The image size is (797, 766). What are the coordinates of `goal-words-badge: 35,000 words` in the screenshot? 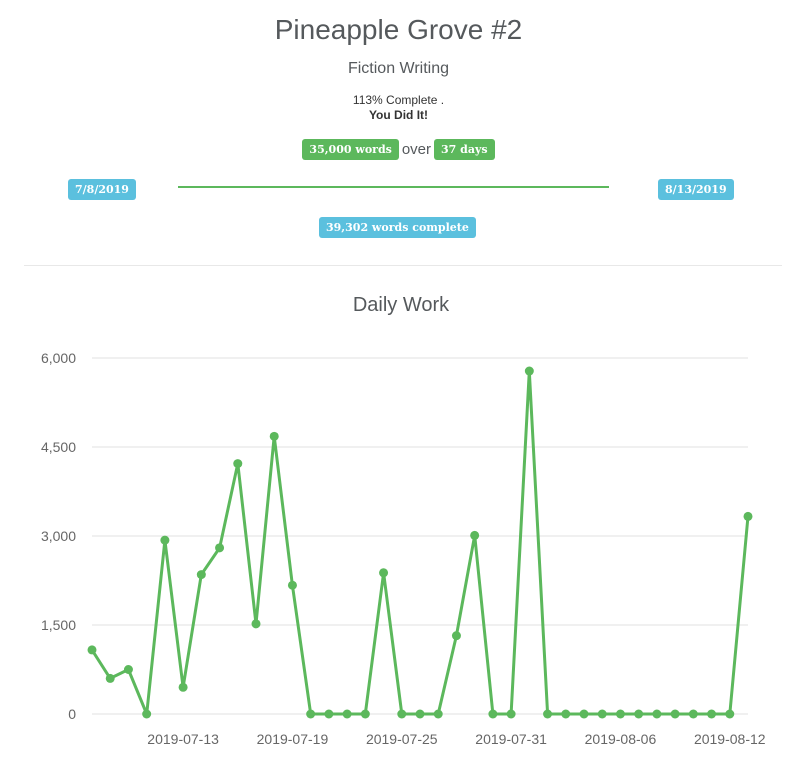 It's located at (350, 149).